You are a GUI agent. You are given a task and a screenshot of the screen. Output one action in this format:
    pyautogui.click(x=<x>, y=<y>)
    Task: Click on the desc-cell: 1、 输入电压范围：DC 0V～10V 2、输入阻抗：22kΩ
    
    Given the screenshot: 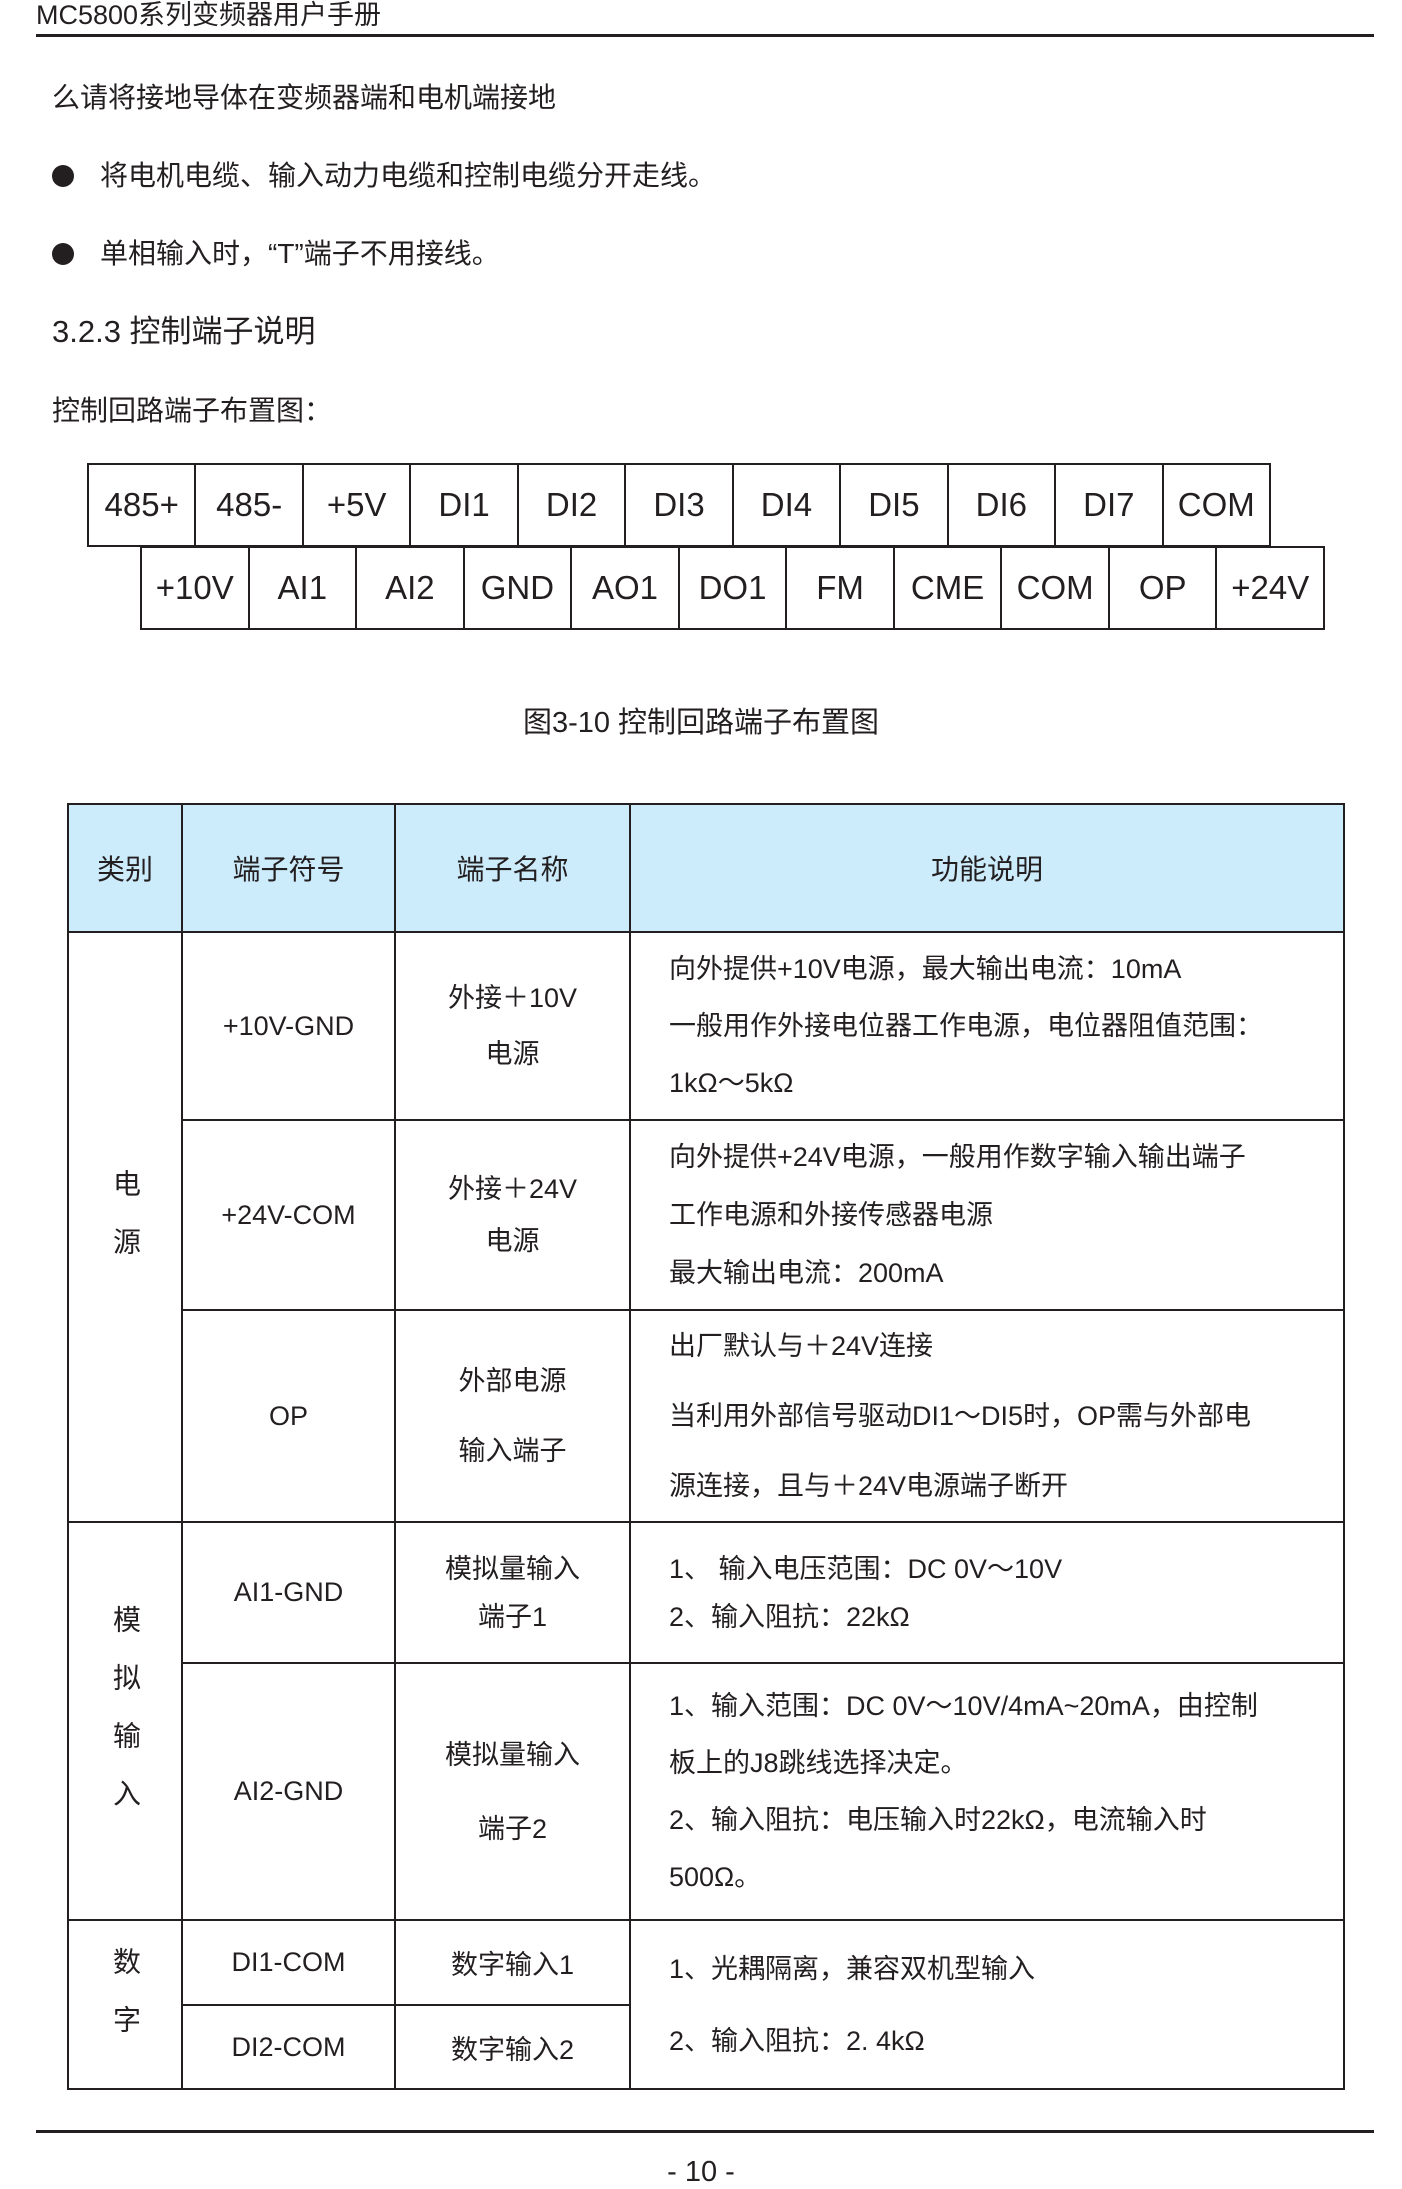 What is the action you would take?
    pyautogui.click(x=987, y=1592)
    